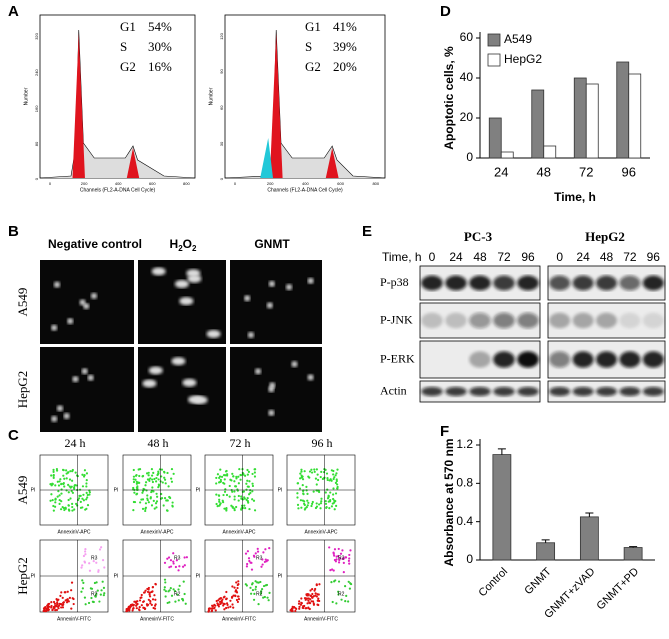  What do you see at coordinates (160, 26) in the screenshot?
I see `phase-value: 54%` at bounding box center [160, 26].